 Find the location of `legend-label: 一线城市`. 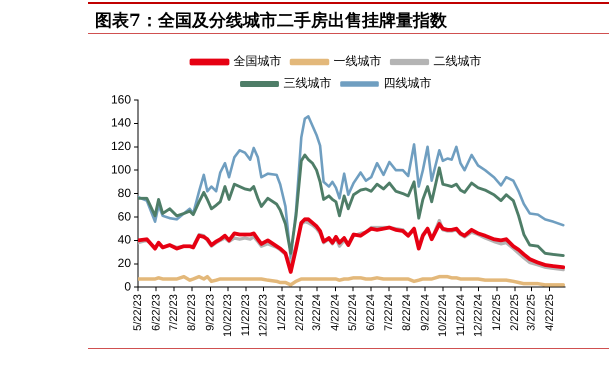

legend-label: 一线城市 is located at coordinates (358, 61).